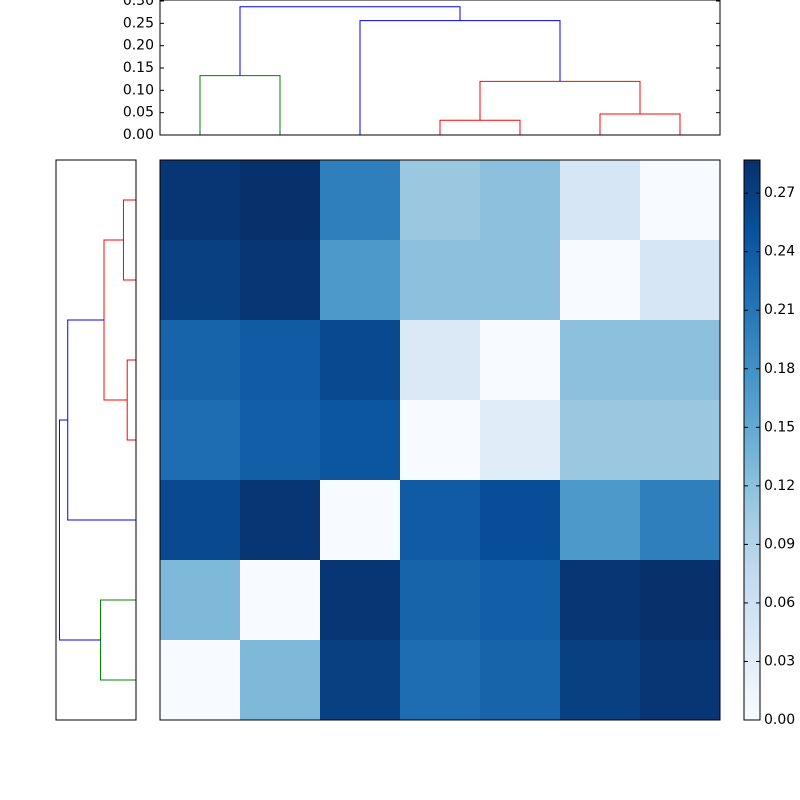 The image size is (800, 800). Describe the element at coordinates (779, 252) in the screenshot. I see `colorbar-tick-label: 0.24` at that location.